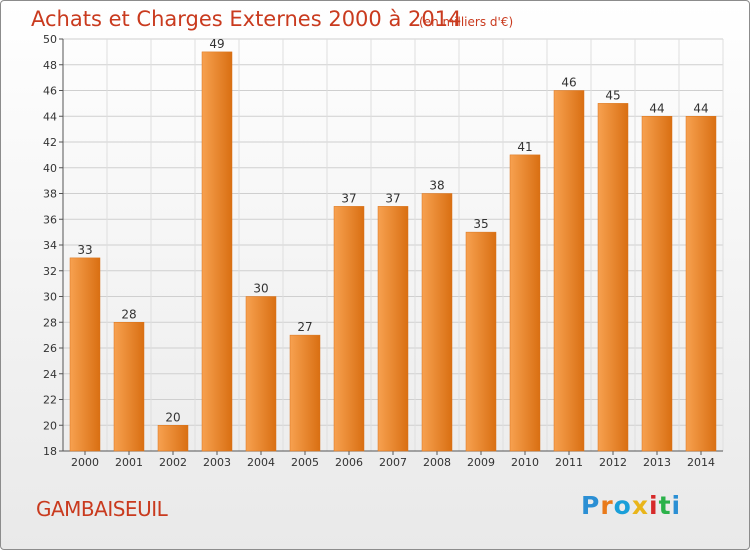 The width and height of the screenshot is (750, 550). What do you see at coordinates (50, 168) in the screenshot?
I see `y-tick-label: 40` at bounding box center [50, 168].